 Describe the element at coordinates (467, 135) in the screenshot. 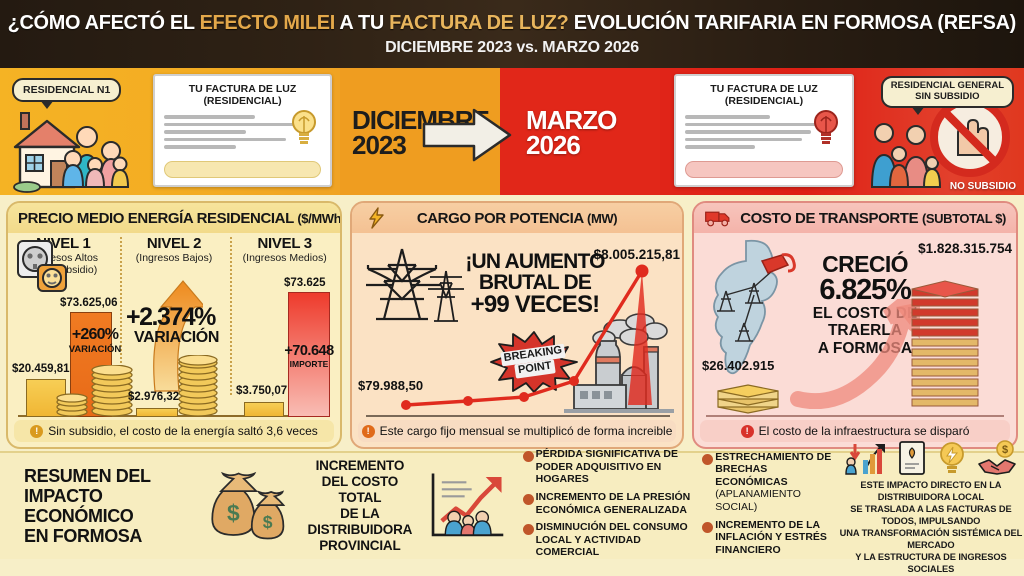

I see `arrow-right-icon` at that location.